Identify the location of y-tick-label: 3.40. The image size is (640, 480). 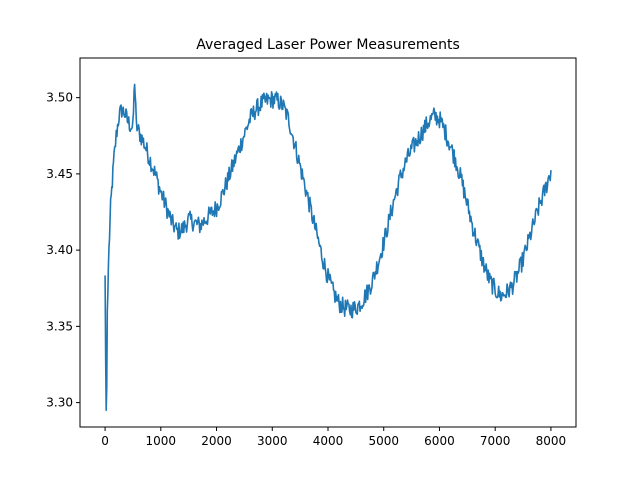
(59, 250).